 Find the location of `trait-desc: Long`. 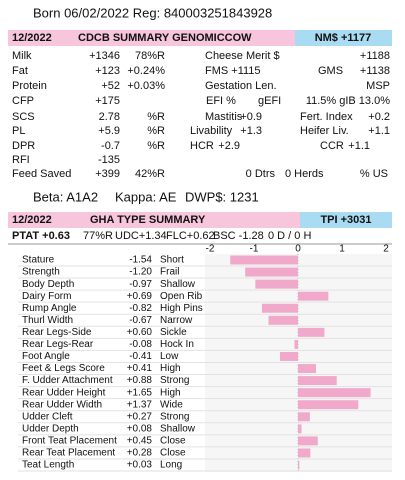

trait-desc: Long is located at coordinates (171, 465).